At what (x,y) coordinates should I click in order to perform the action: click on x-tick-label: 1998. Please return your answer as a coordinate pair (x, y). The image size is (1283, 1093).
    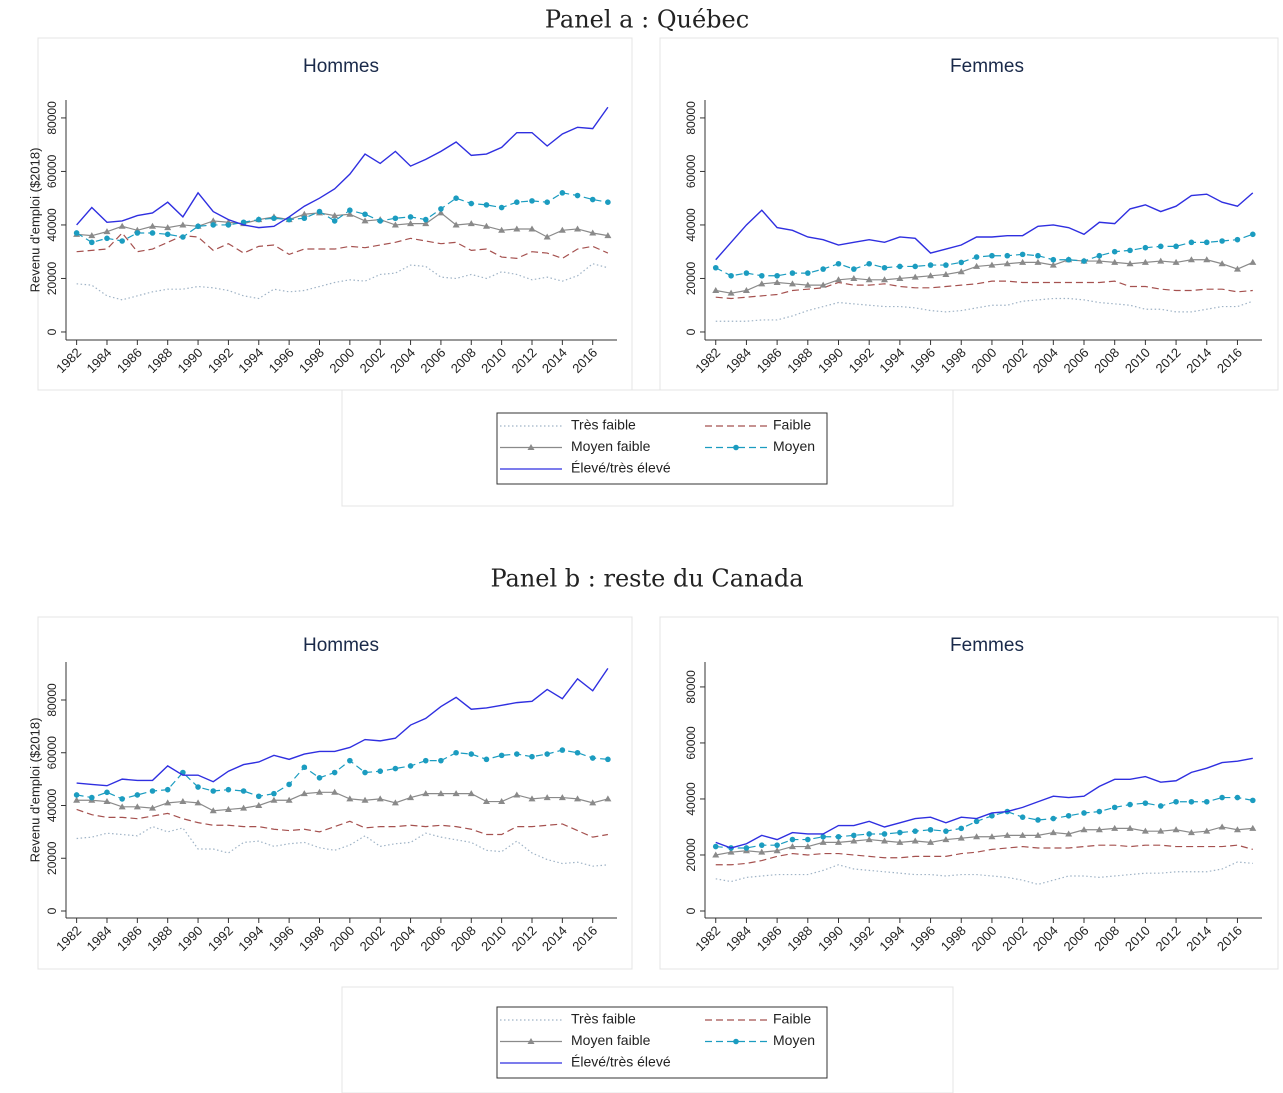
    Looking at the image, I should click on (311, 938).